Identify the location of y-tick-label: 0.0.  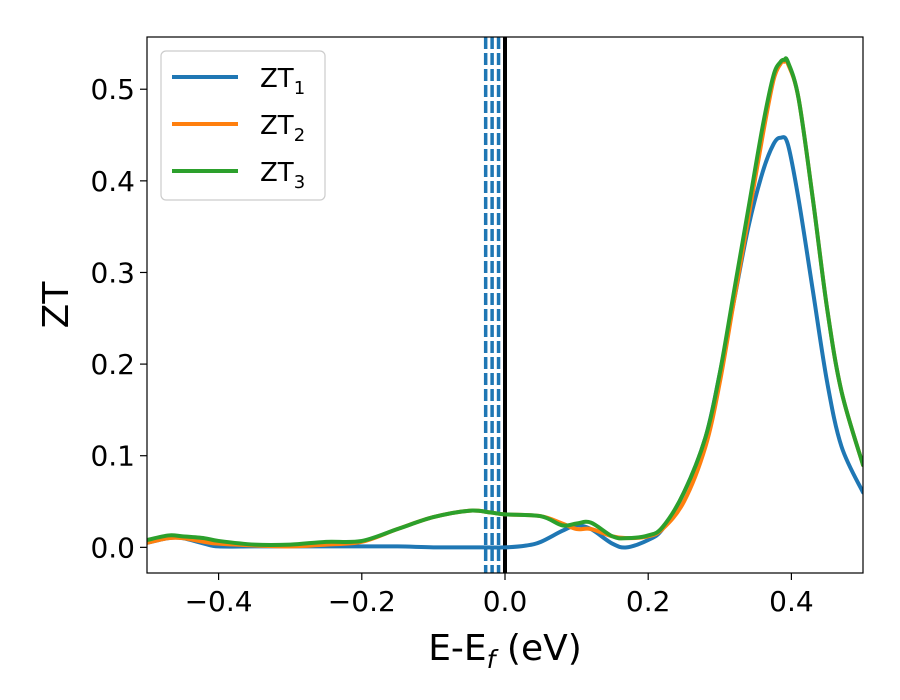
(112, 547).